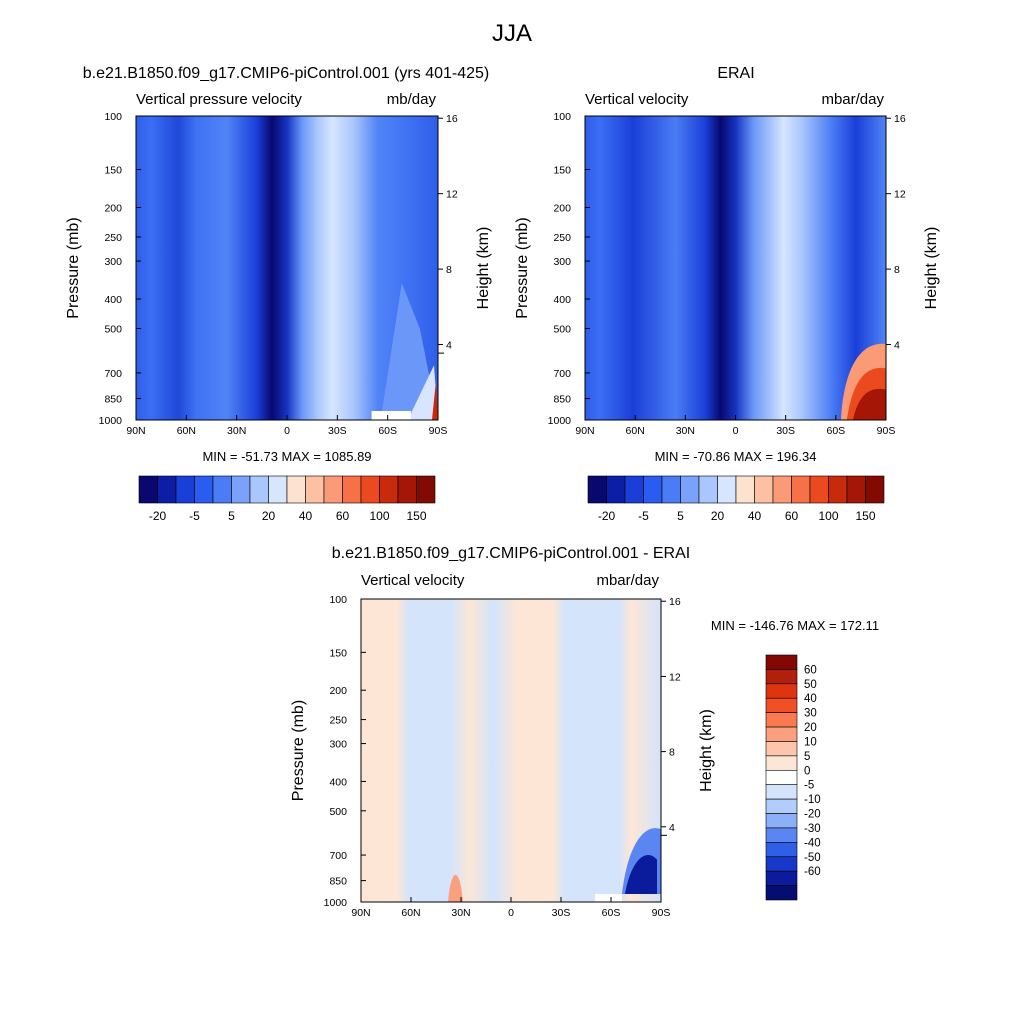 Image resolution: width=1024 pixels, height=1024 pixels. Describe the element at coordinates (865, 516) in the screenshot. I see `colorbar-label: 150` at that location.